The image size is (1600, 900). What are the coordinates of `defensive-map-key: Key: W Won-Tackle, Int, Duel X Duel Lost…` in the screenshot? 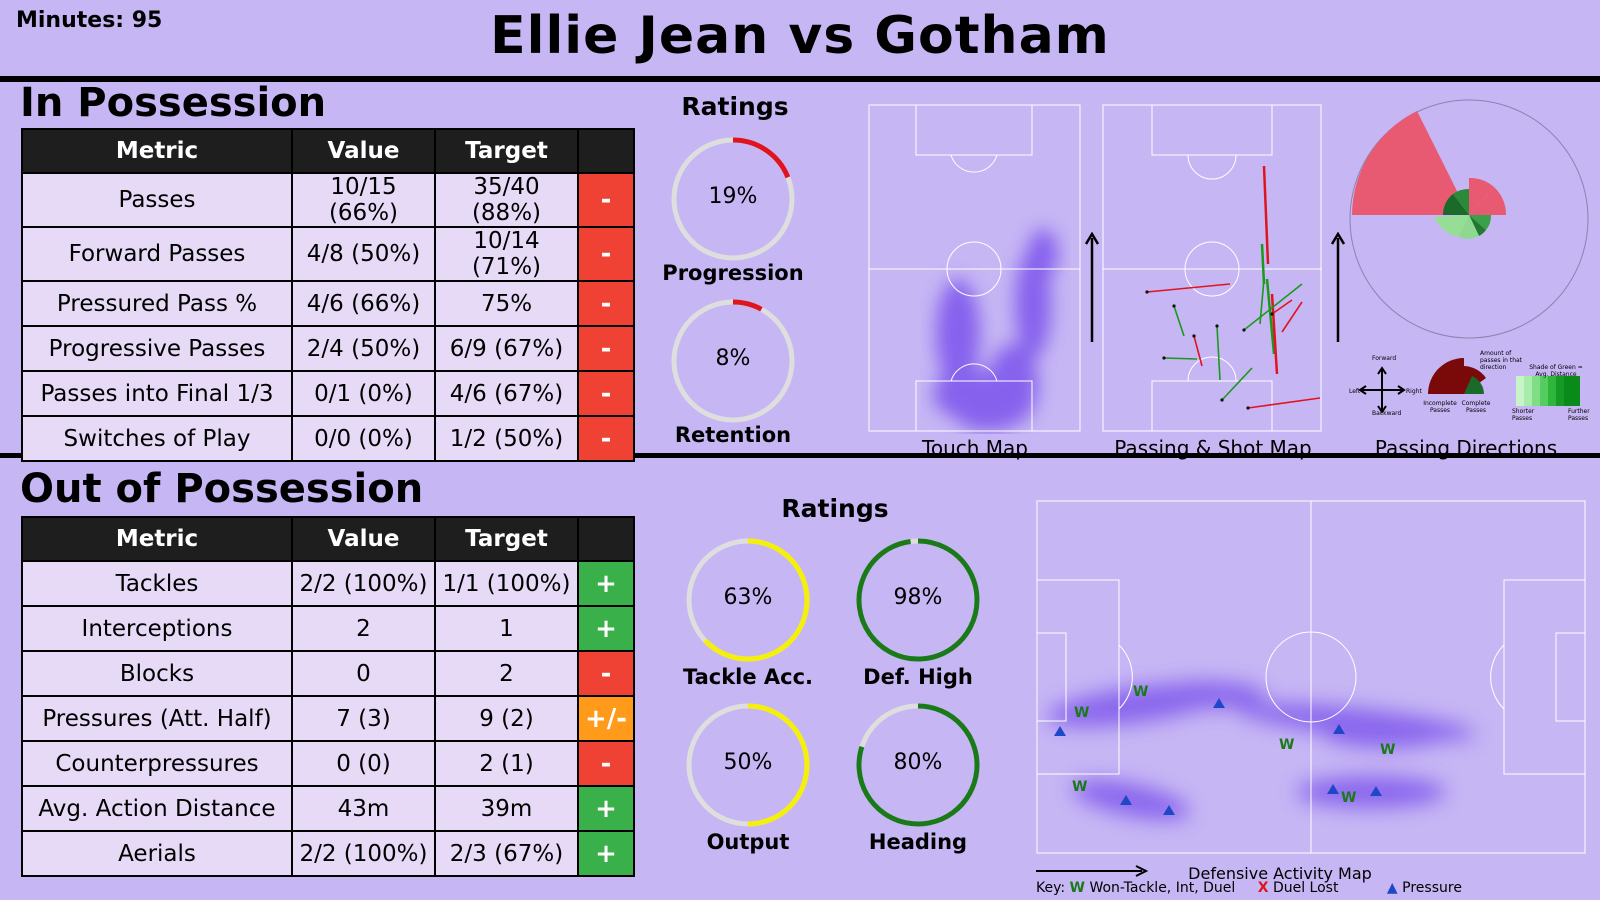 It's located at (1249, 888).